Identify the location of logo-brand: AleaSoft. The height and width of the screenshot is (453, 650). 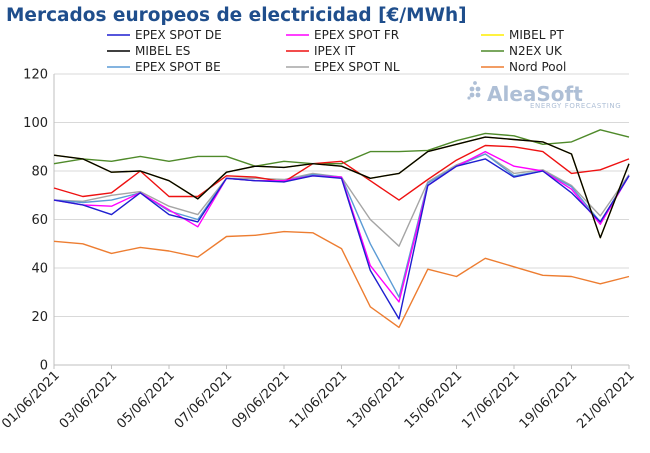
(535, 94).